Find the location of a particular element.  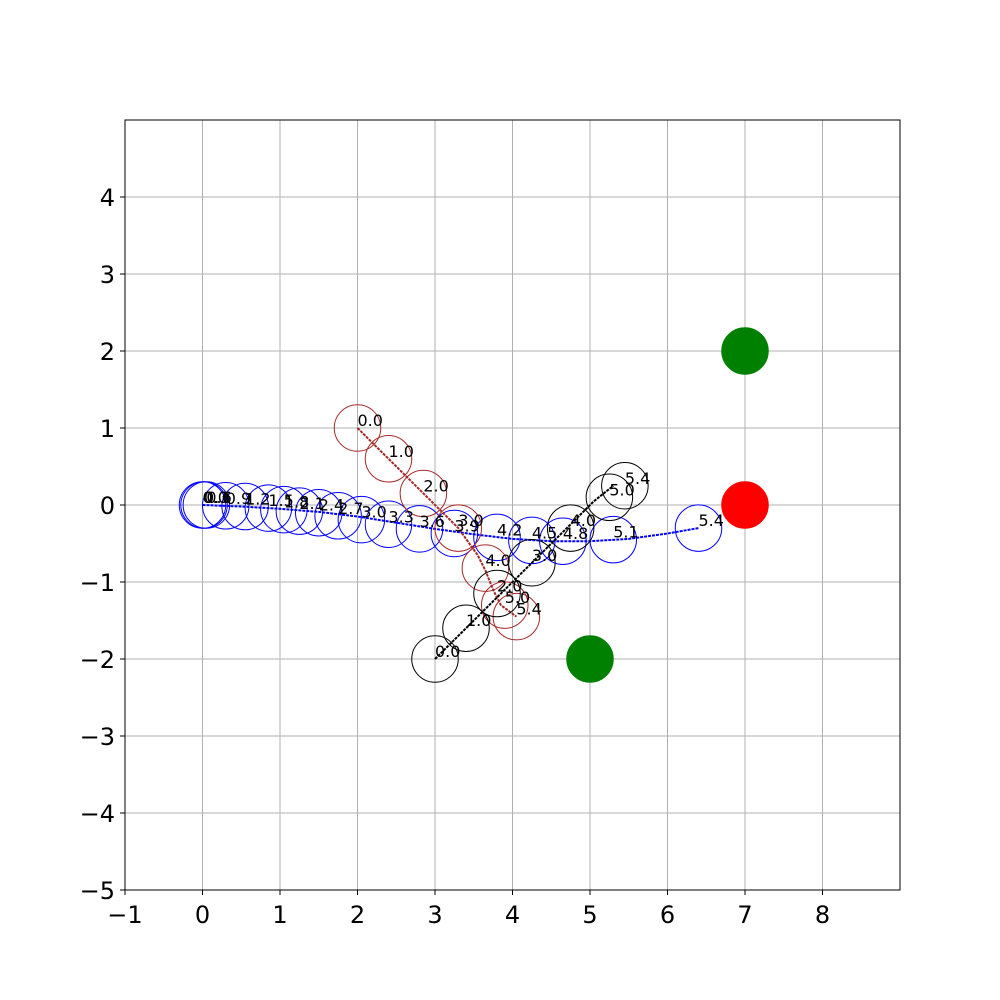

x-tick-label: 4 is located at coordinates (512, 915).